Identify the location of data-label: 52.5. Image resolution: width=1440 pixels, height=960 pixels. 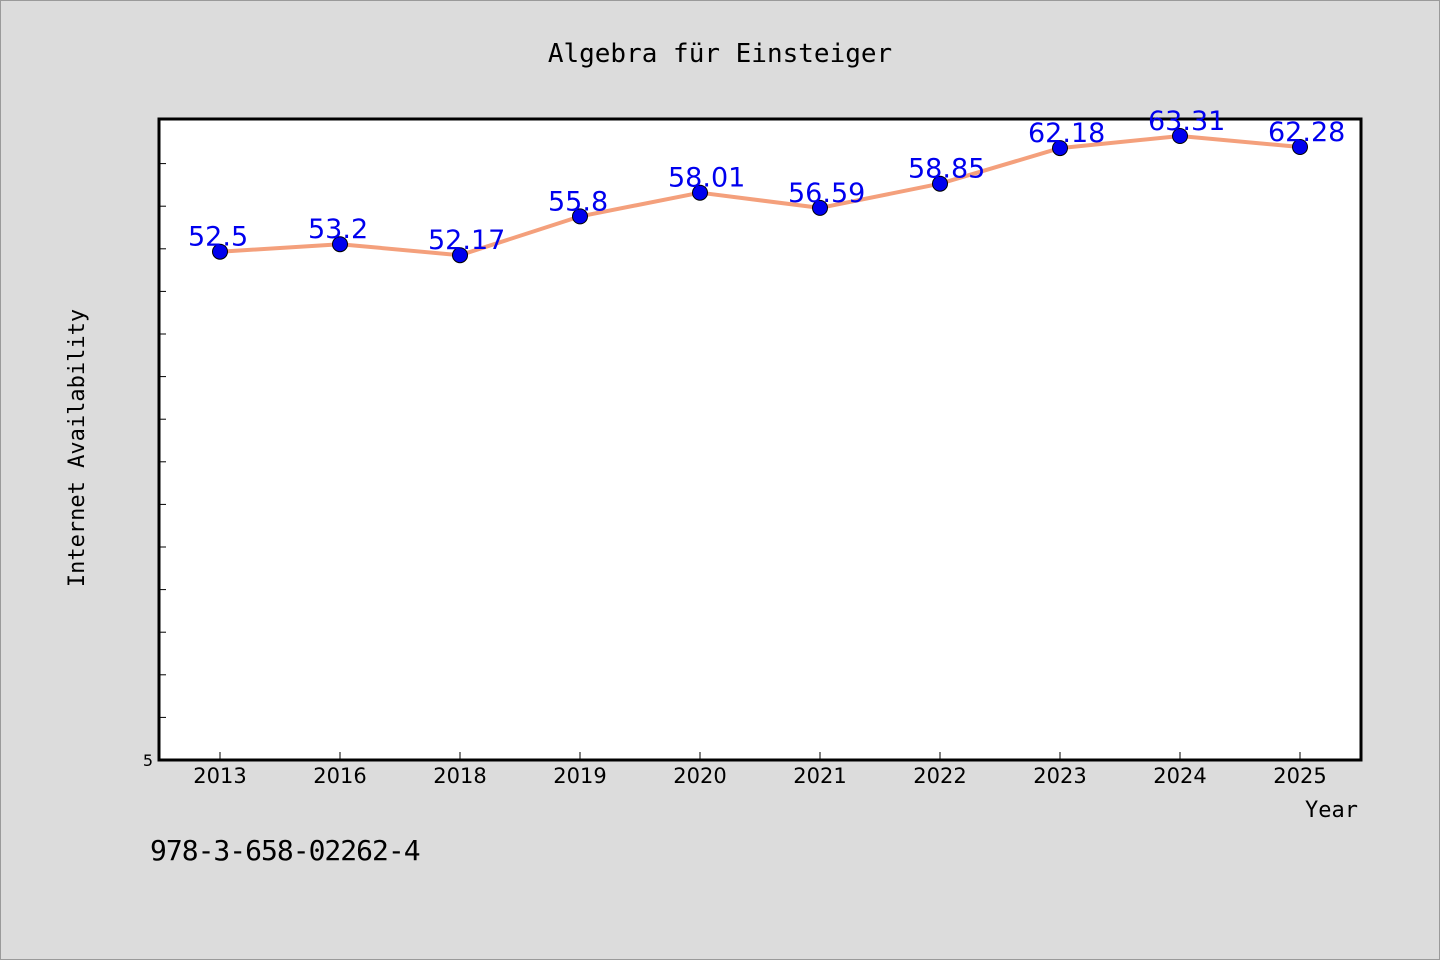
(218, 237).